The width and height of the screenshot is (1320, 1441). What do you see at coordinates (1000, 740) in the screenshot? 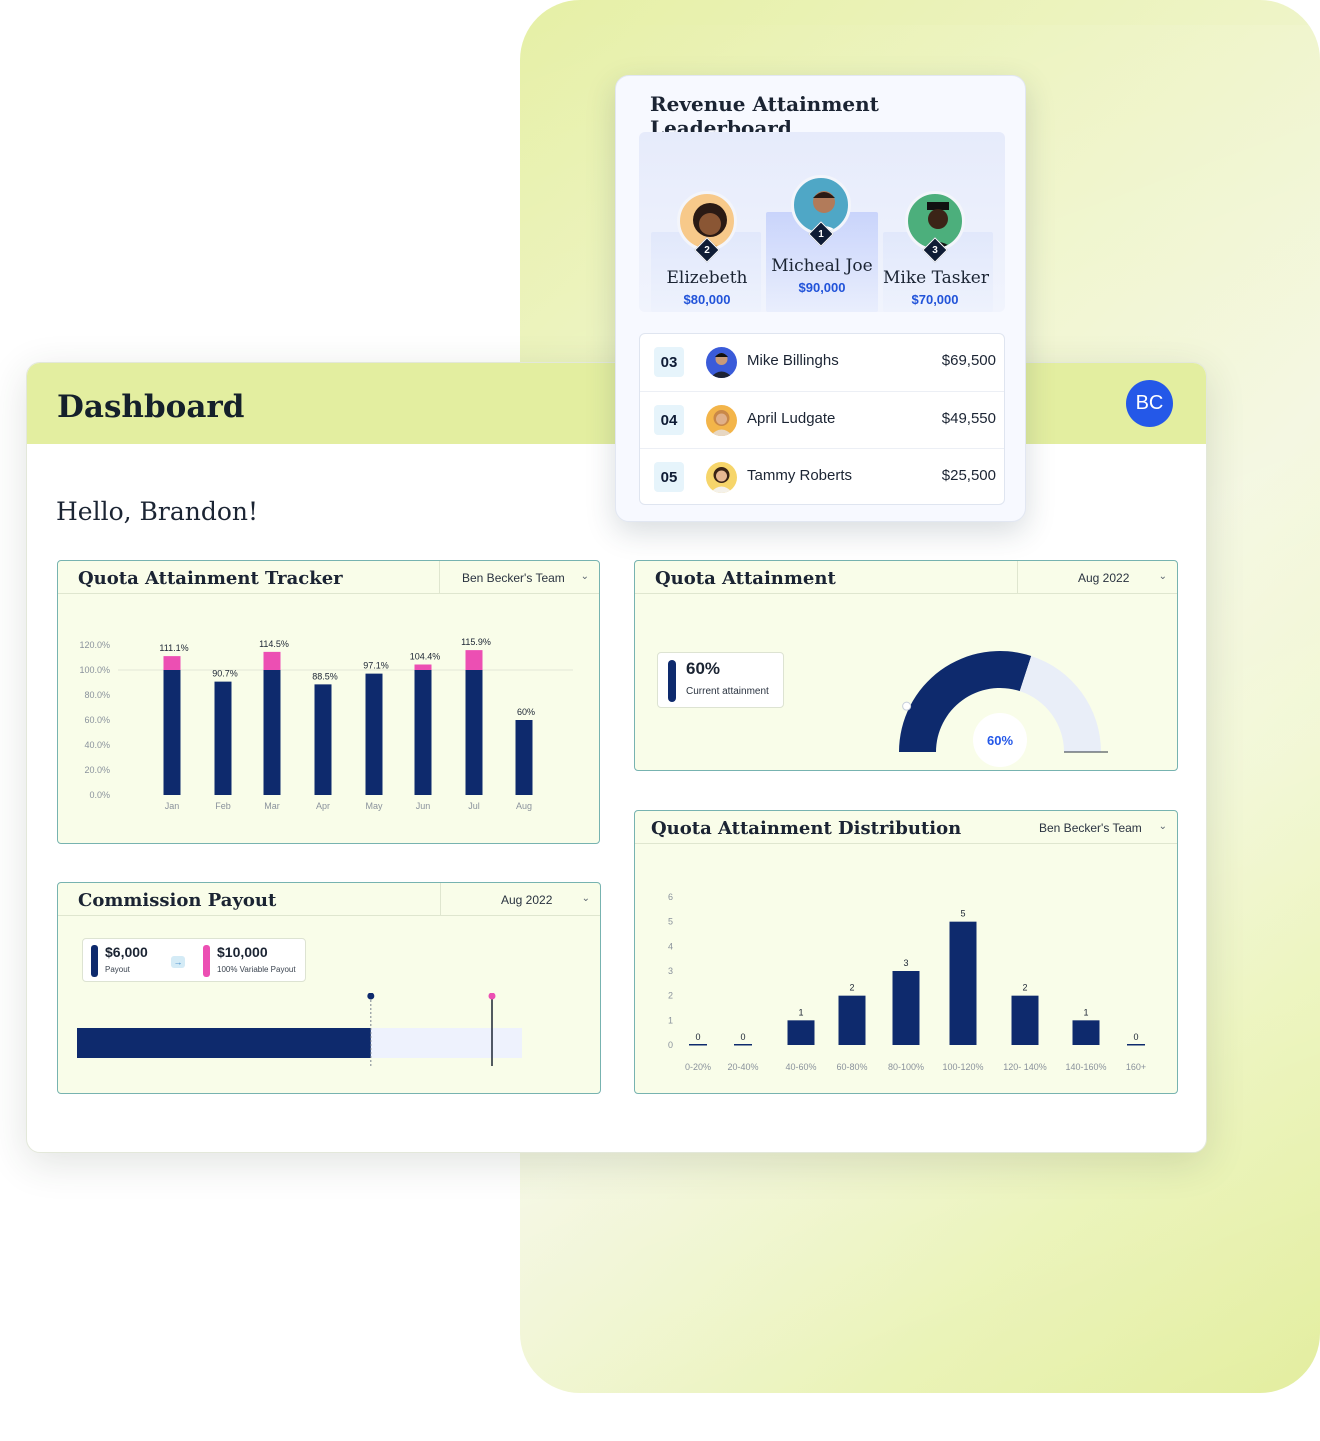
I see `gauge-value: 60%` at bounding box center [1000, 740].